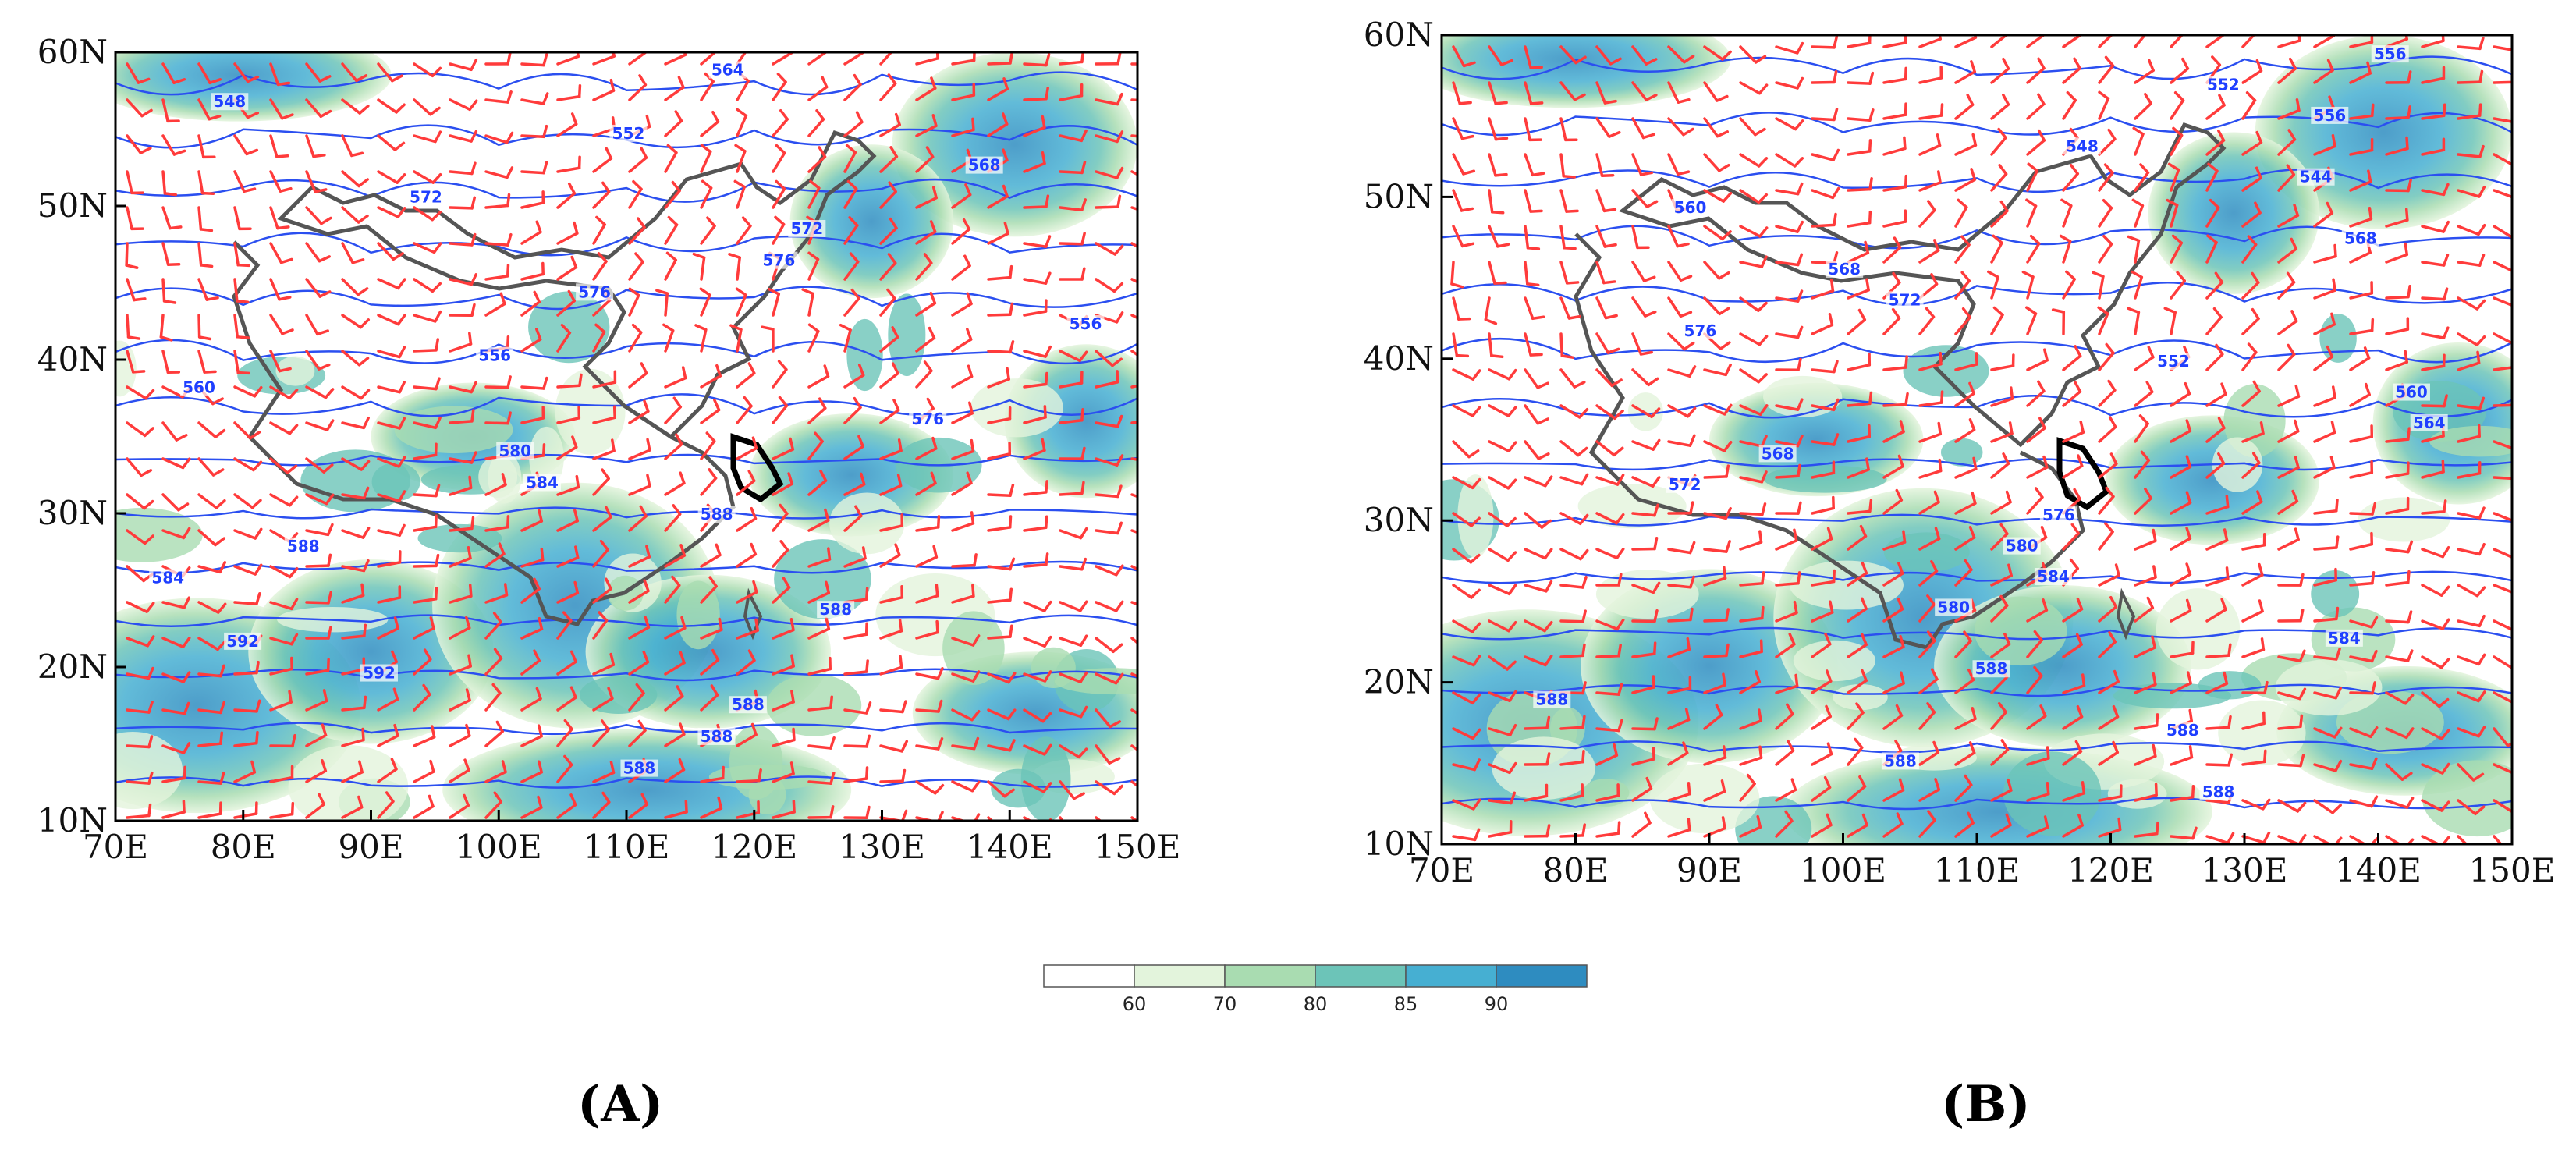 The image size is (2576, 1164). Describe the element at coordinates (639, 768) in the screenshot. I see `contour-label: 588` at that location.